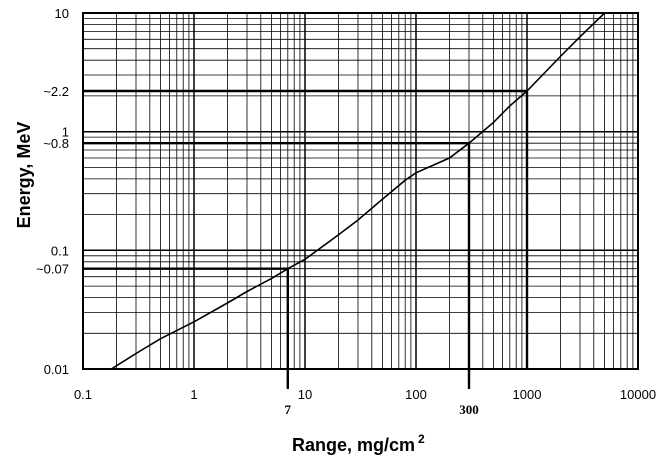 This screenshot has height=460, width=663. I want to click on y-tick-label: 10, so click(62, 13).